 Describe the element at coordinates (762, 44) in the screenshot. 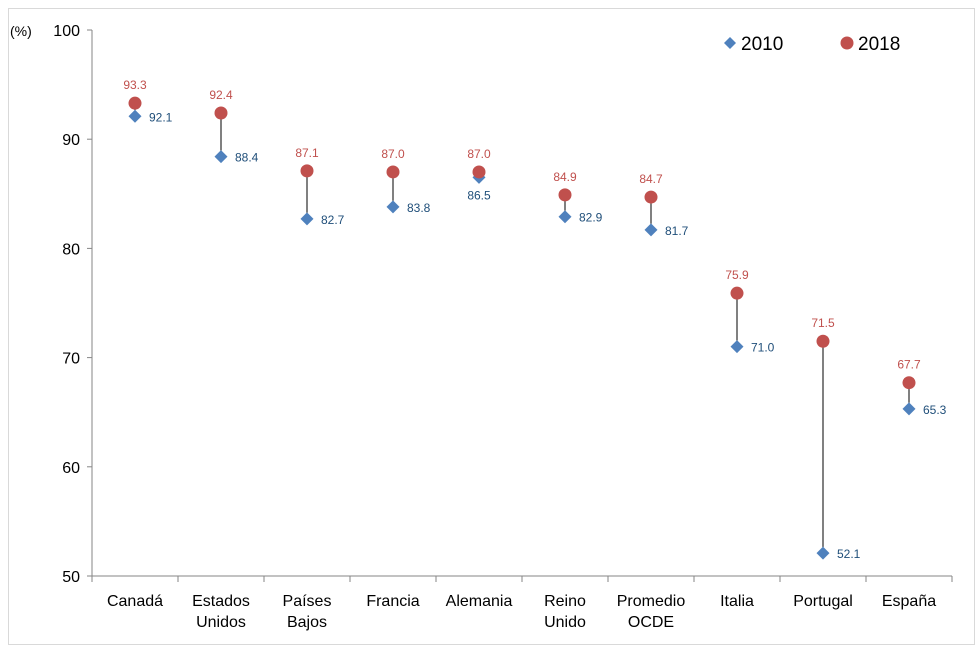

I see `legend-label-2010: 2010` at that location.